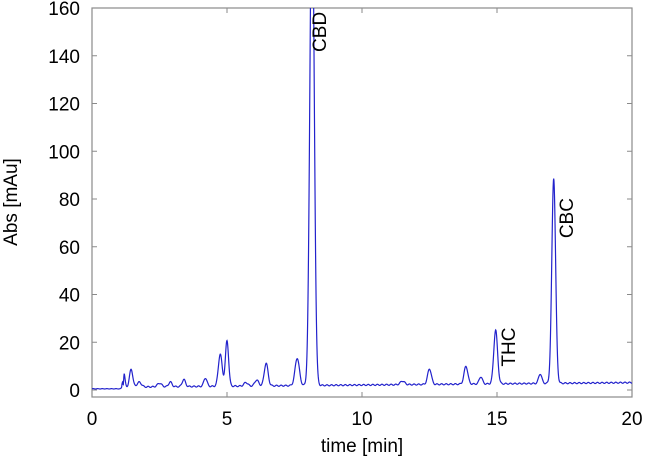  I want to click on x-tick-label: 20, so click(631, 419).